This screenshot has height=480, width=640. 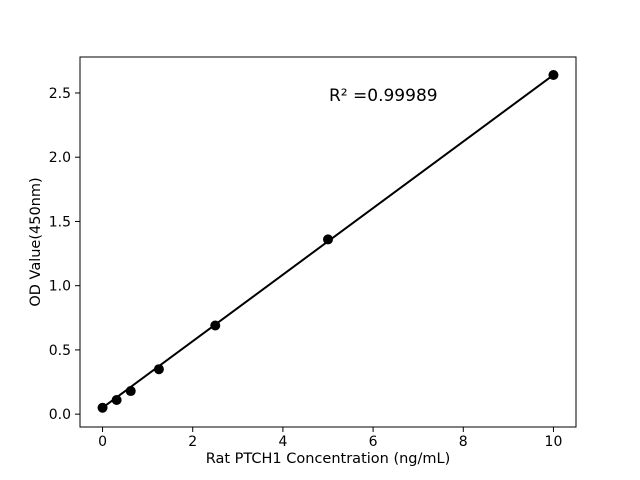 I want to click on x-tick-label: 0, so click(x=102, y=442).